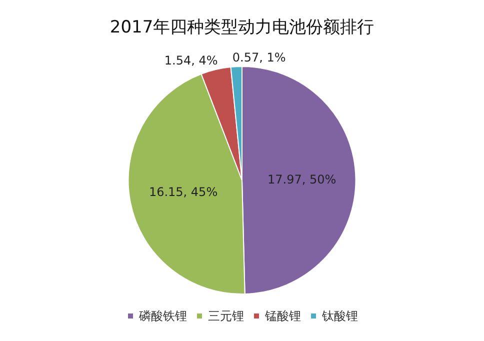 This screenshot has height=341, width=484. I want to click on data-label: 1.54, 4%, so click(191, 61).